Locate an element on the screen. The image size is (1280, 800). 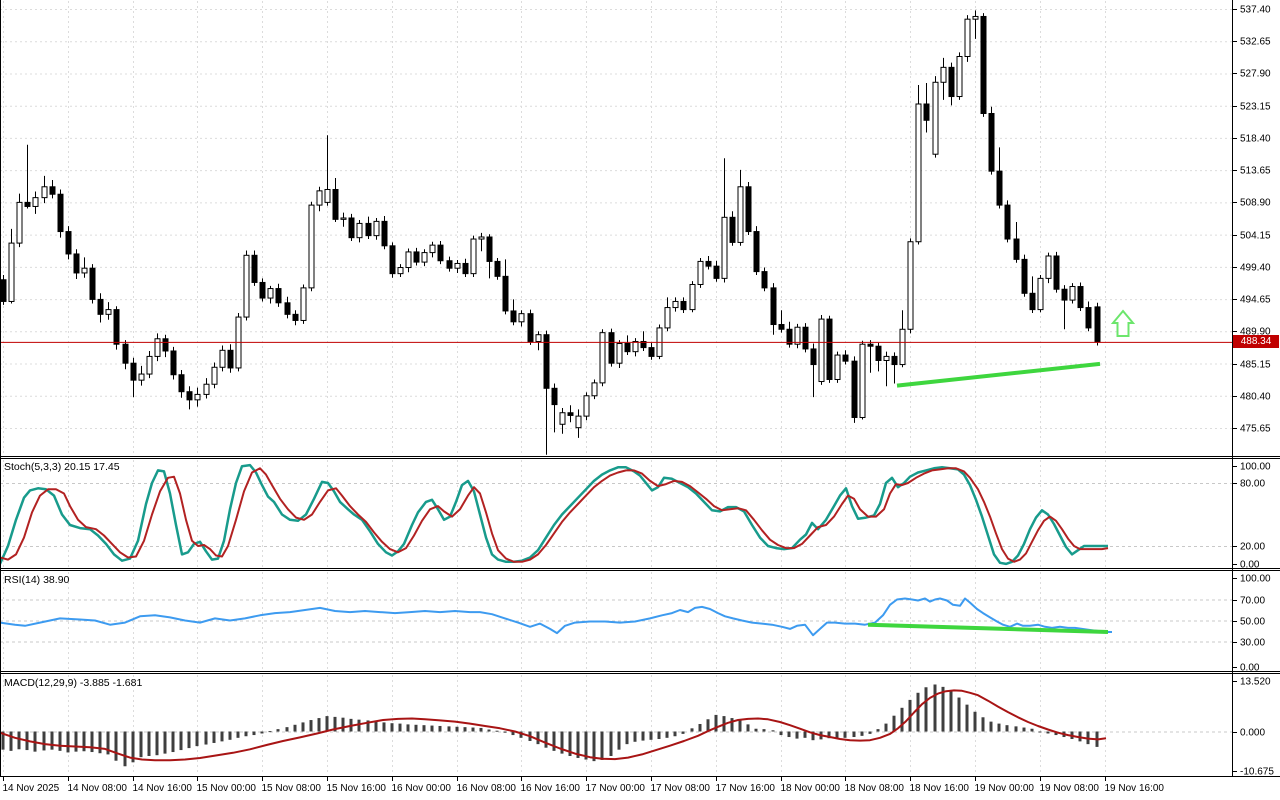
stochastic-panel is located at coordinates (554, 514).